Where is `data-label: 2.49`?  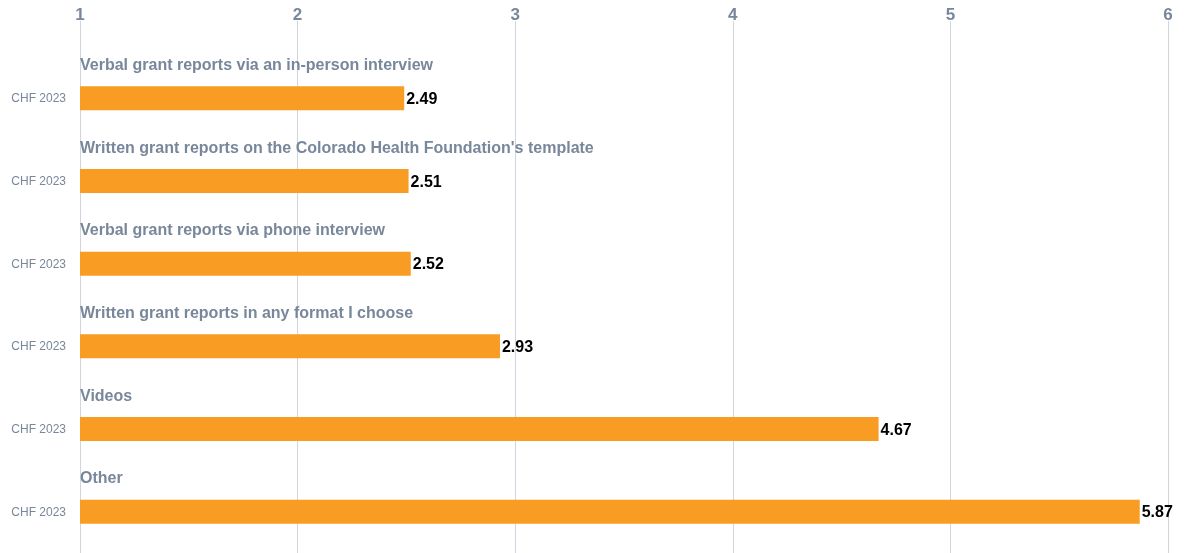
data-label: 2.49 is located at coordinates (422, 98).